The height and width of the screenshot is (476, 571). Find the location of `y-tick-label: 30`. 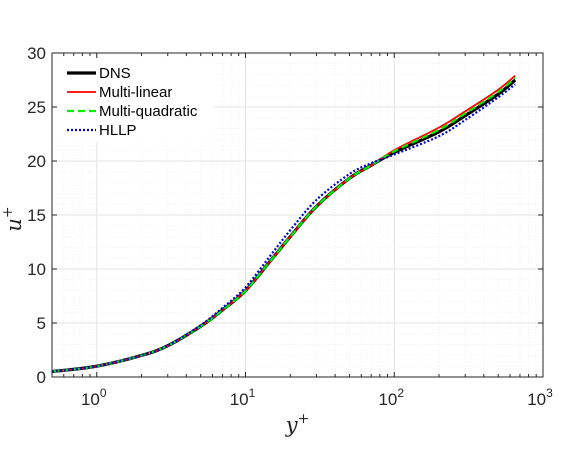

y-tick-label: 30 is located at coordinates (36, 53).